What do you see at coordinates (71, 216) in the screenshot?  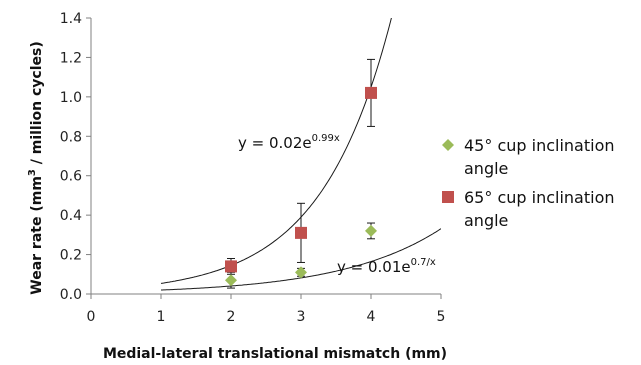 I see `y-tick-label: 0.4` at bounding box center [71, 216].